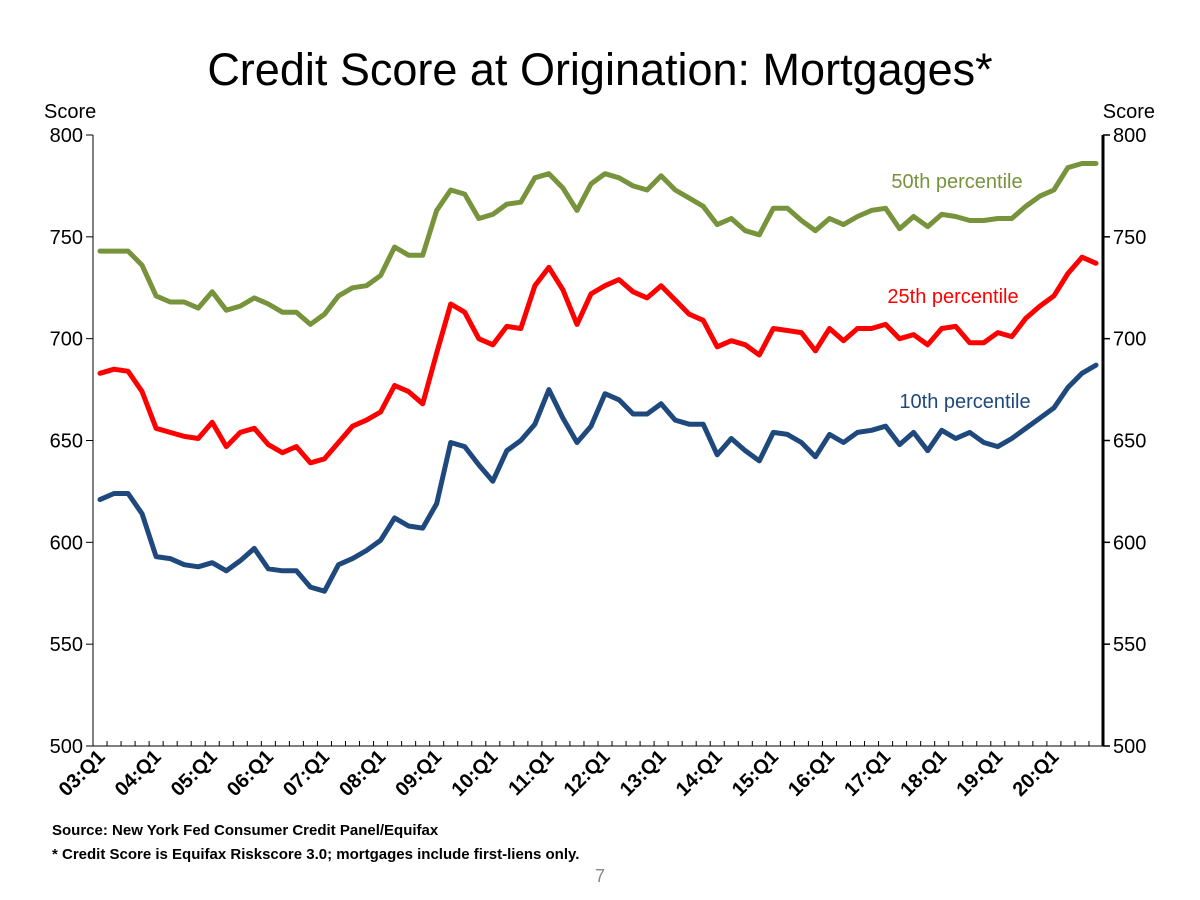  Describe the element at coordinates (1129, 136) in the screenshot. I see `y-tick-label-right: 800` at that location.